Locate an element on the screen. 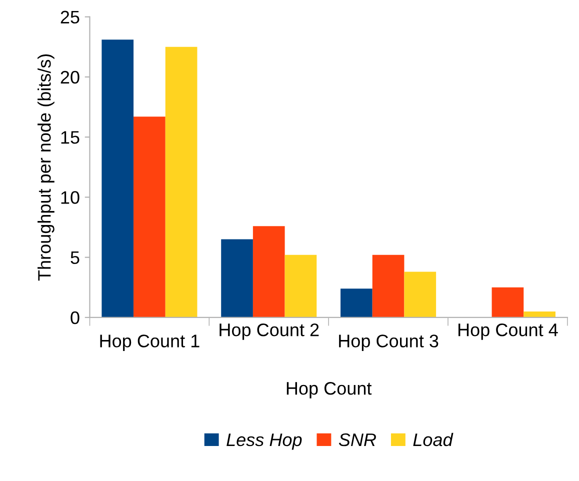  x-tick-label: Hop Count 2 is located at coordinates (269, 331).